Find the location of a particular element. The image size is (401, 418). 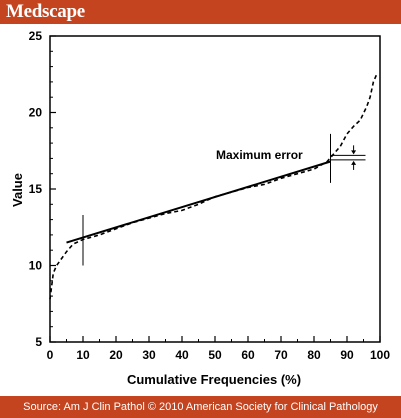

solid-fit-line is located at coordinates (198, 202).